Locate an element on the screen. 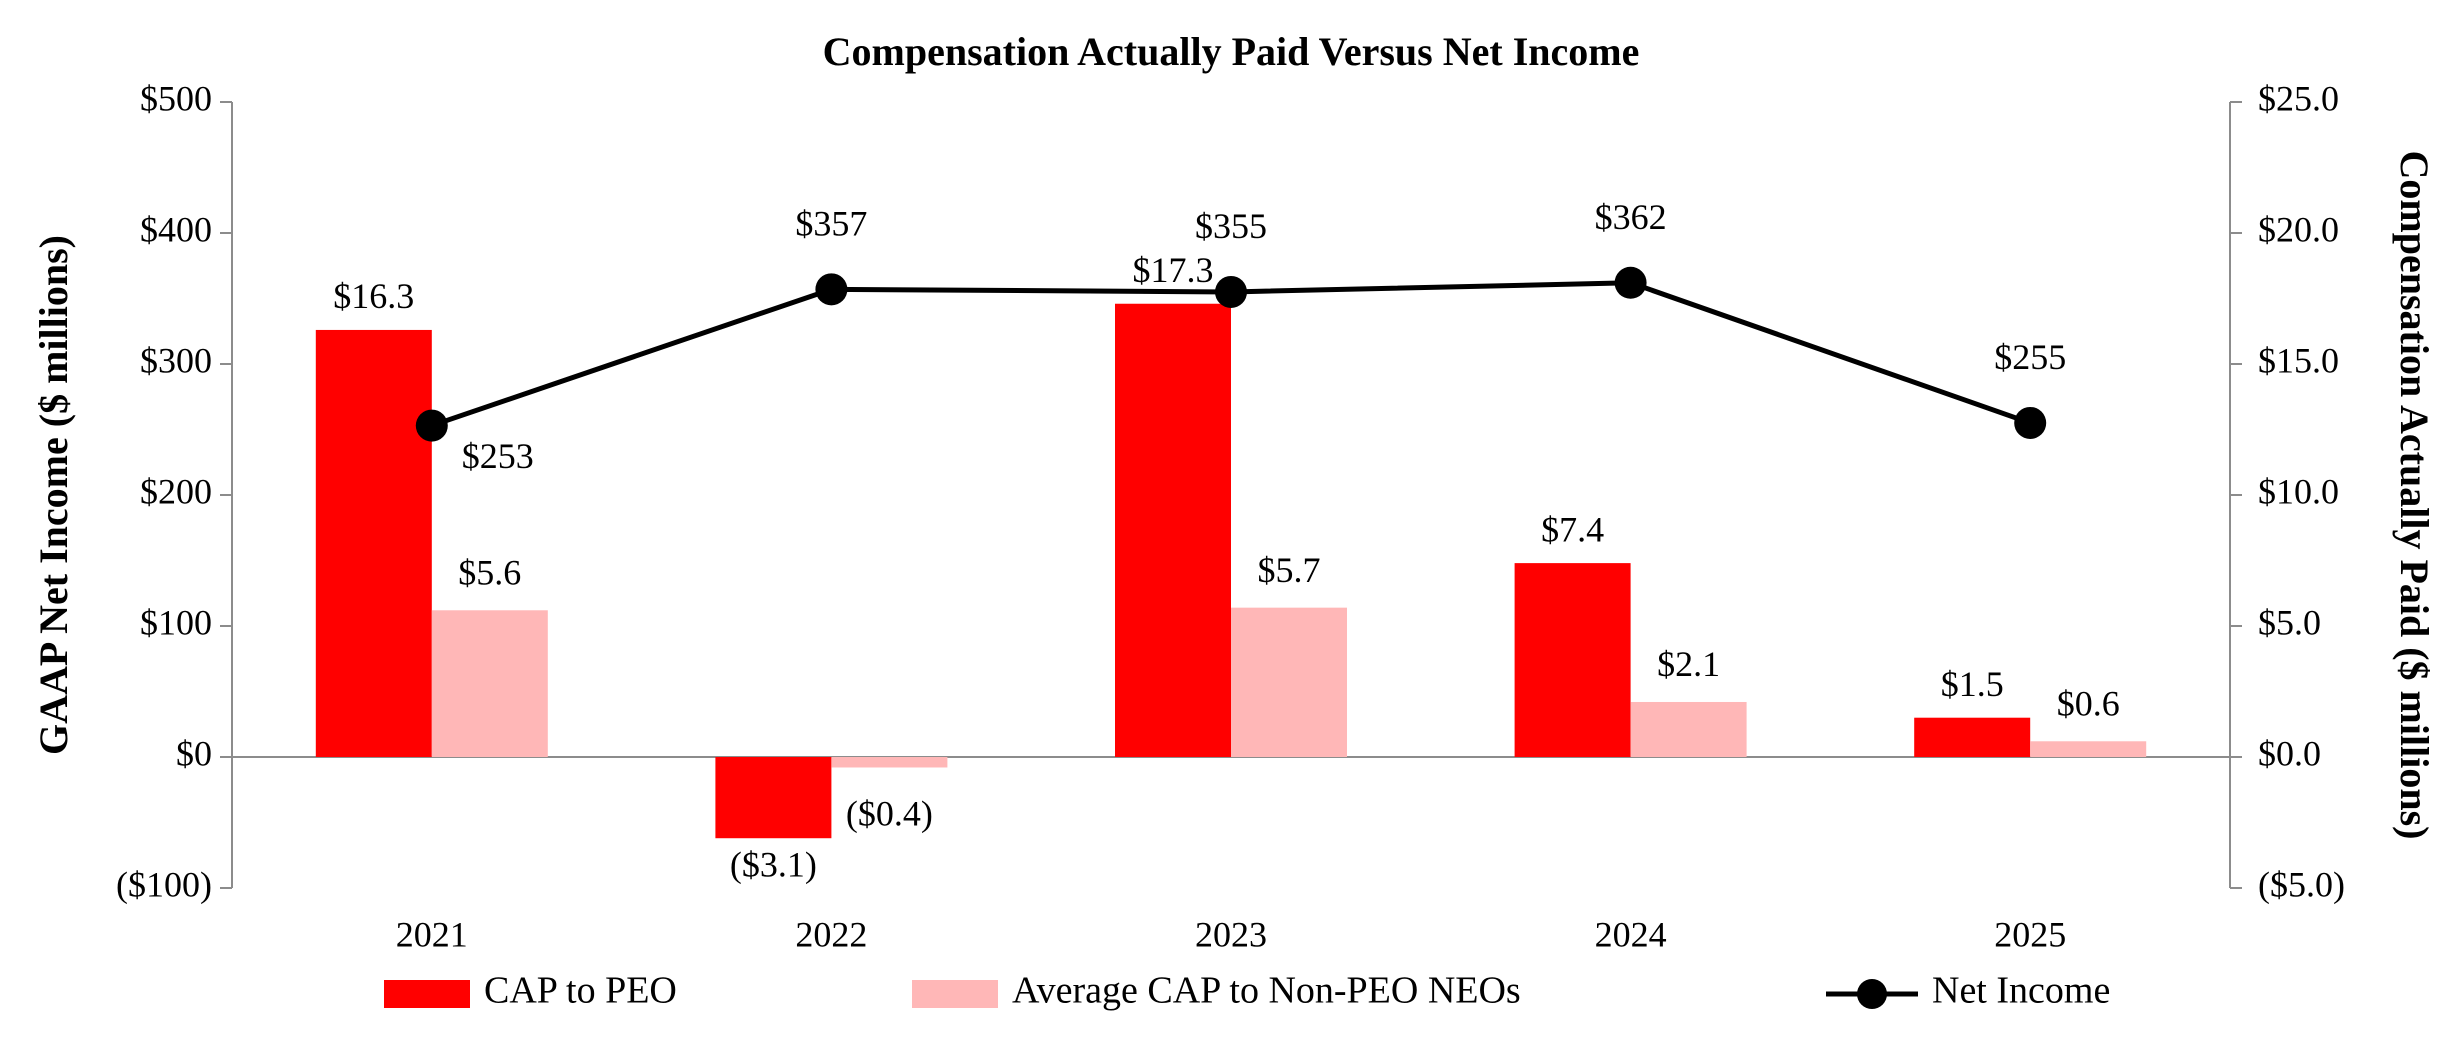  left-tick-label-6: $500 is located at coordinates (176, 98).